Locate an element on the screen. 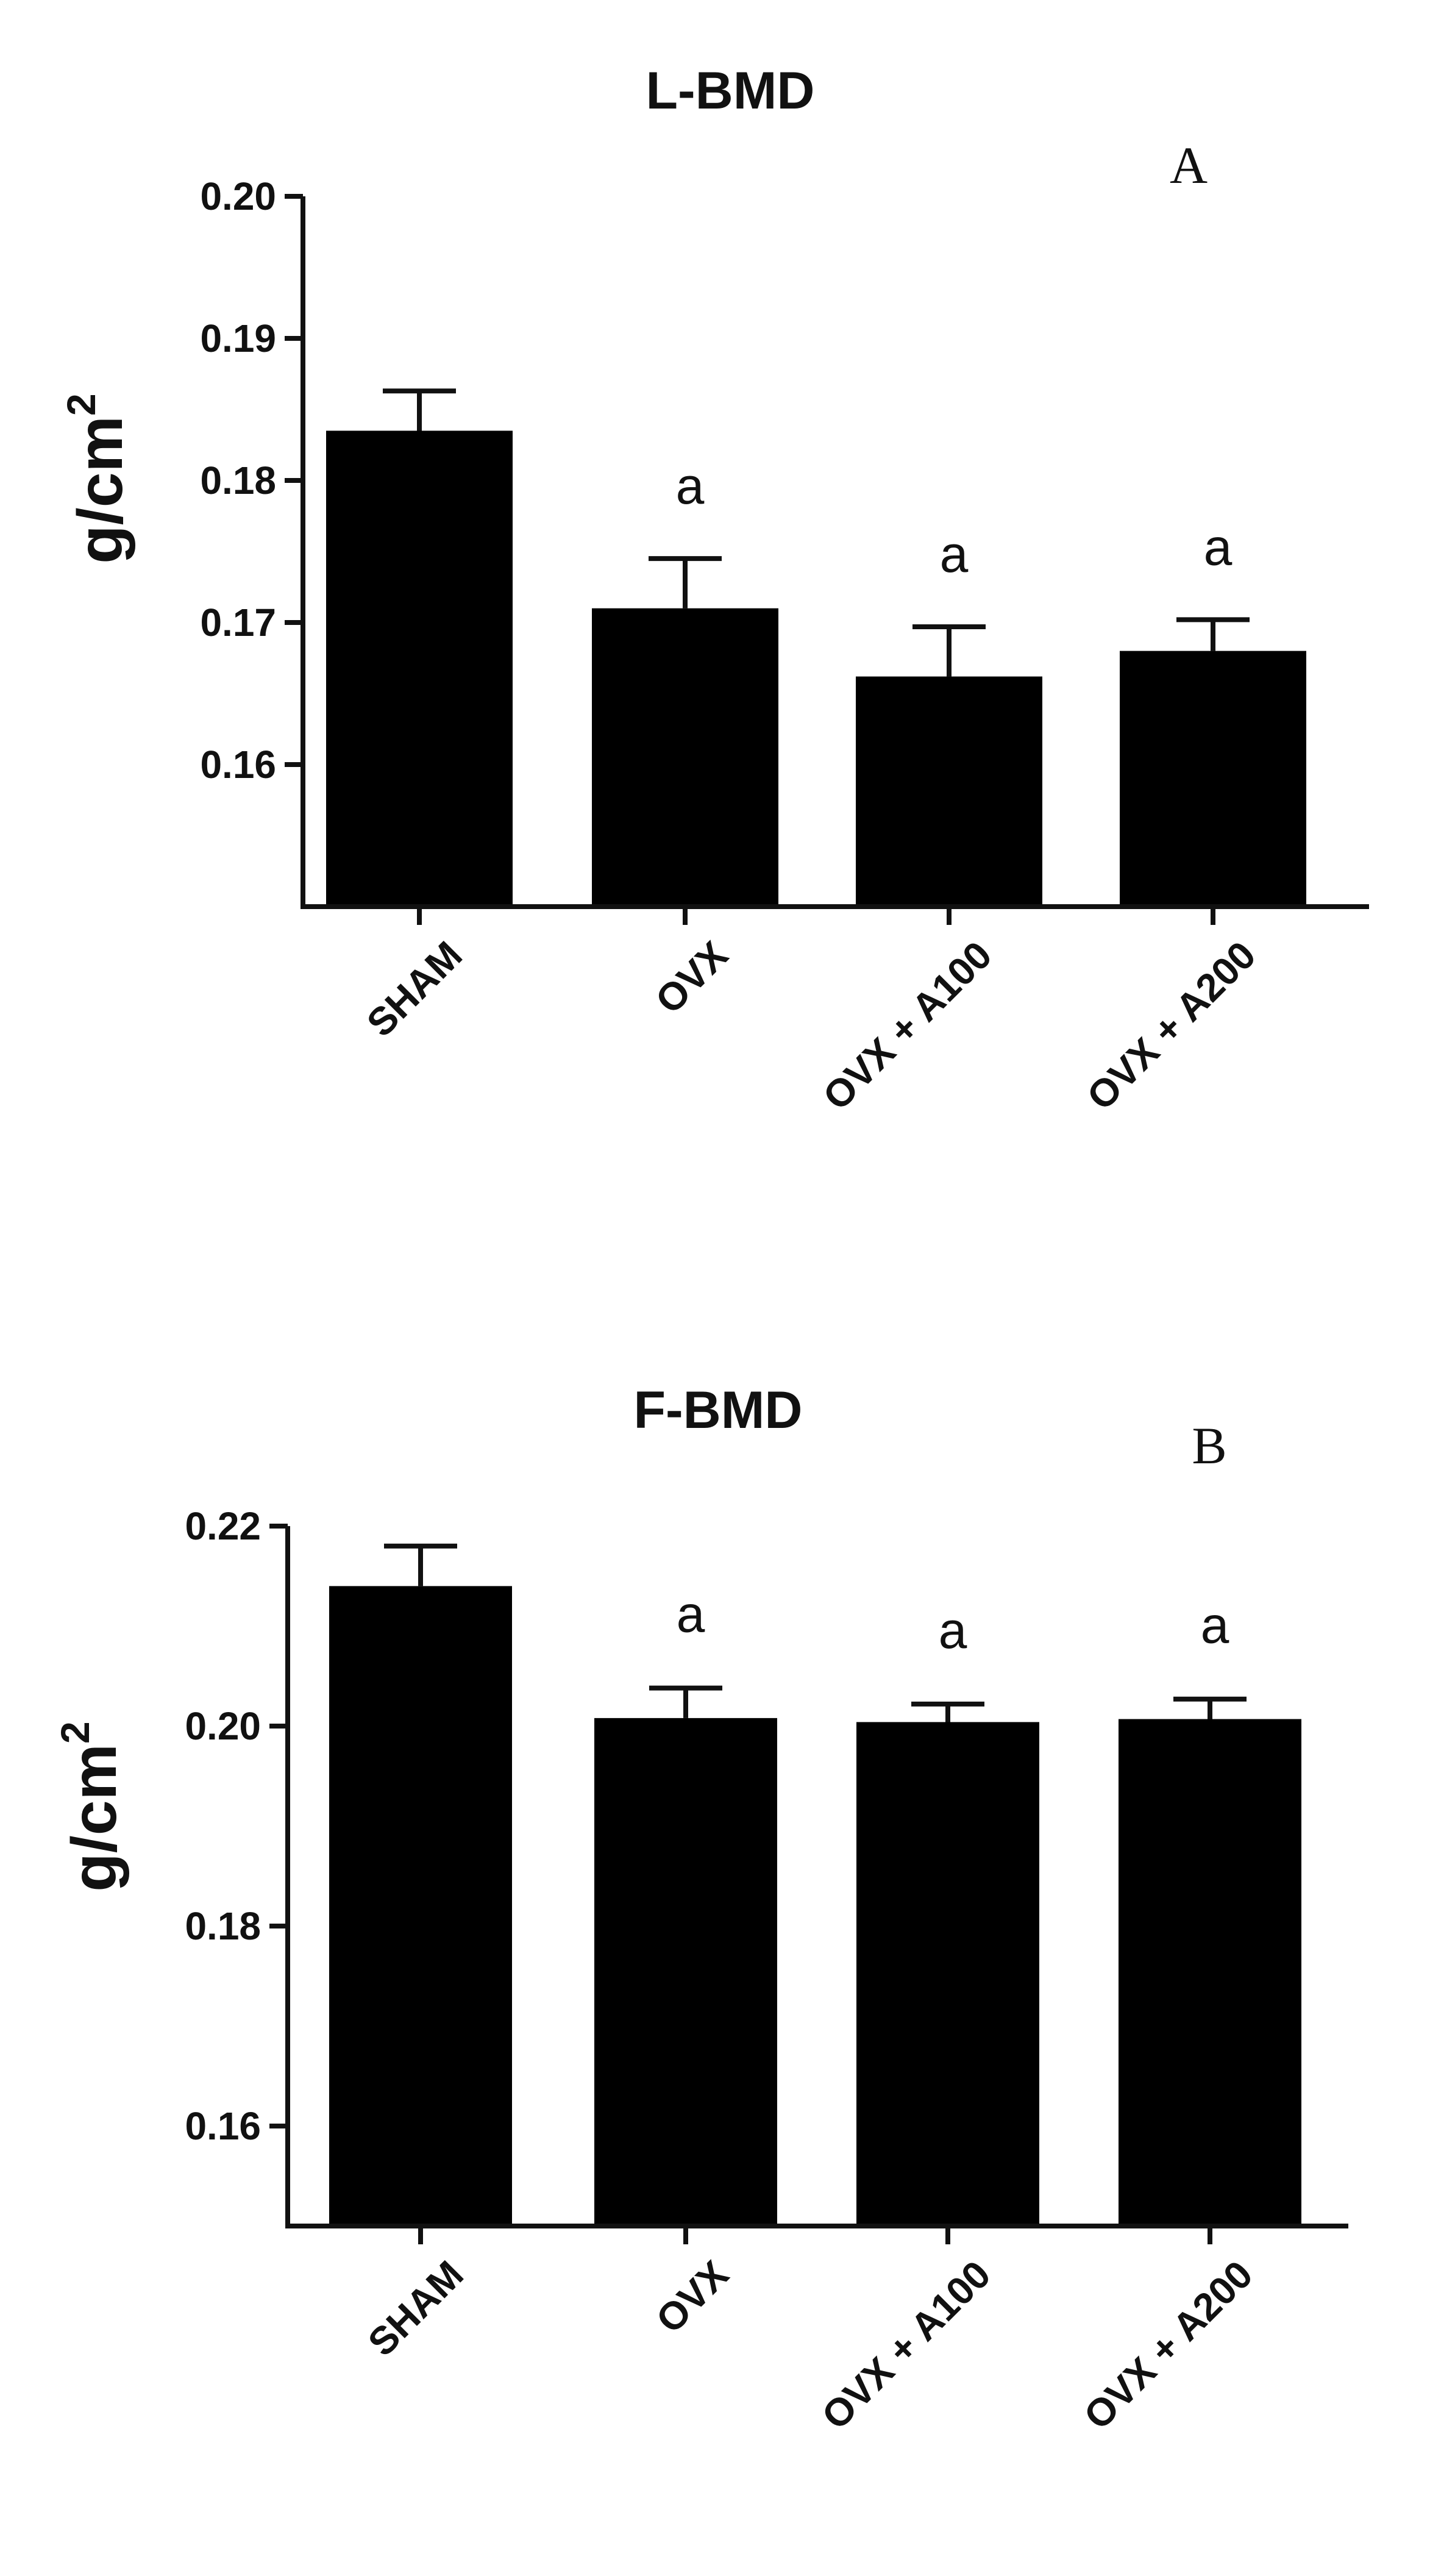 The width and height of the screenshot is (1430, 2576). chart-title: F-BMD is located at coordinates (717, 1410).